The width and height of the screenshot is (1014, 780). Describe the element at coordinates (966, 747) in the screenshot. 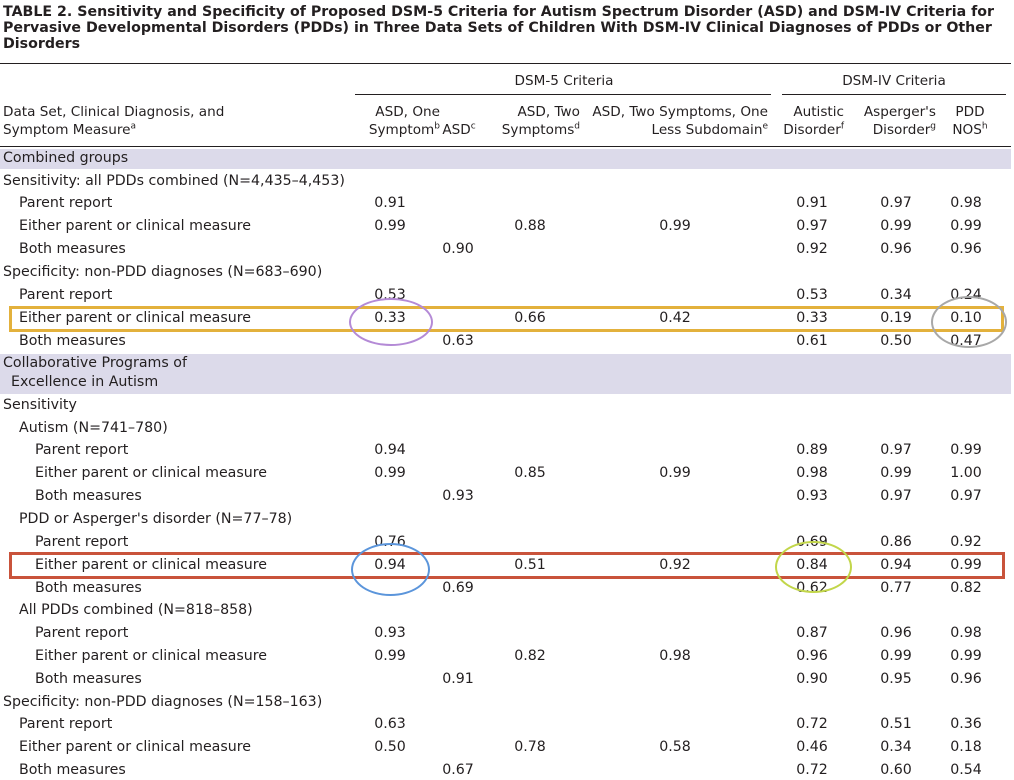

I see `cell-pdd-nos: 0.18` at that location.